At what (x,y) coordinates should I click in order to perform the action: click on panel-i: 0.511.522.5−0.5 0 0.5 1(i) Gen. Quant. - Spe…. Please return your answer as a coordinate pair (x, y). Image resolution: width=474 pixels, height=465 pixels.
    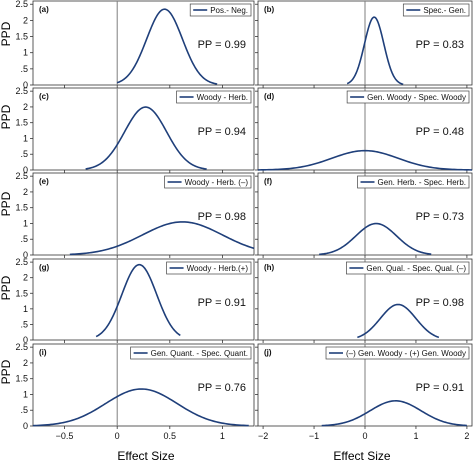
    Looking at the image, I should click on (135, 391).